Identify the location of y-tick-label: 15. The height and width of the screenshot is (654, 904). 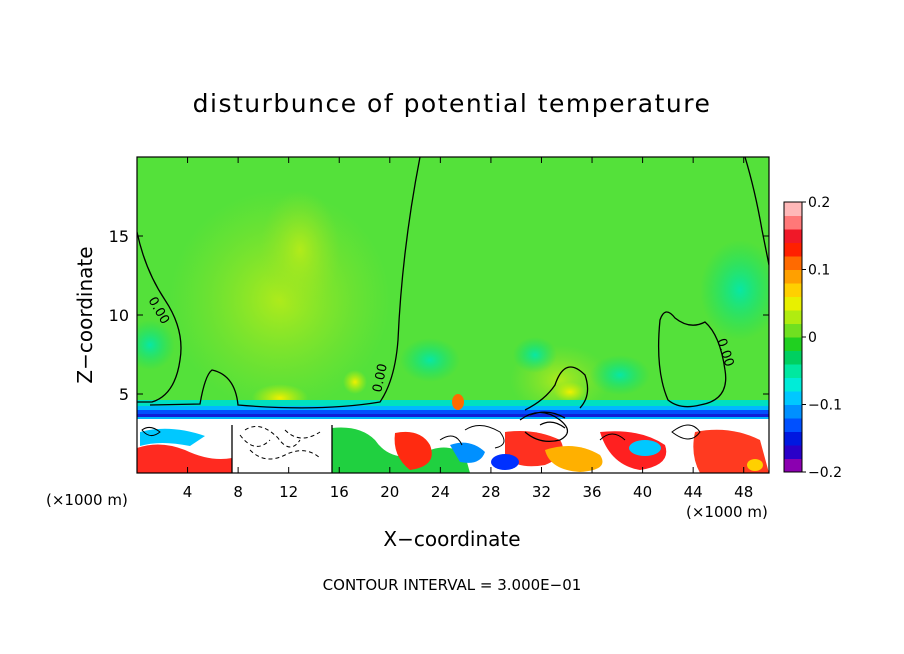
(119, 236).